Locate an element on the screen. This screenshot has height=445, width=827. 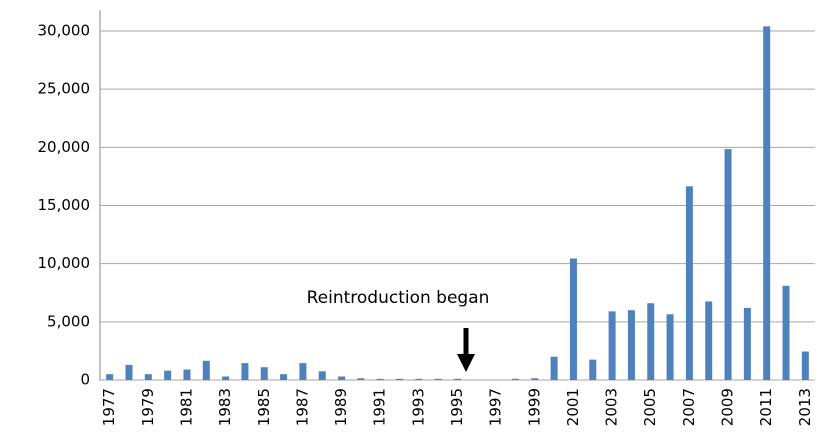
x-tick-label: 1995 is located at coordinates (457, 407).